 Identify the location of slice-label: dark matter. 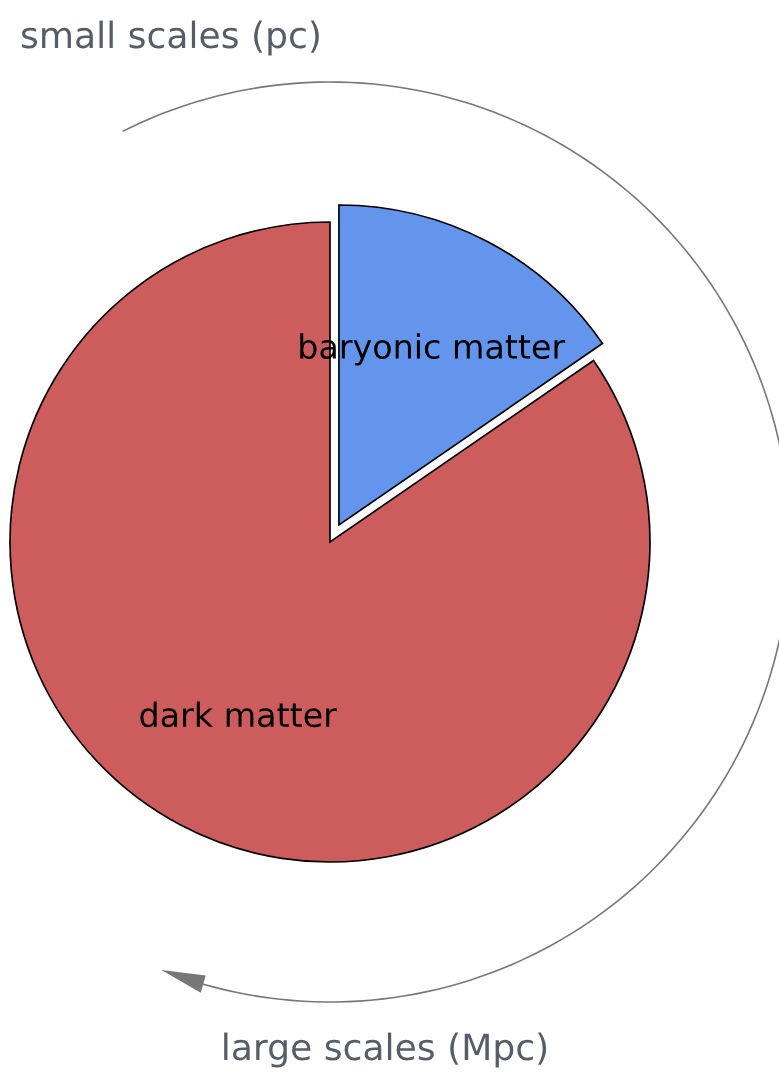
(238, 714).